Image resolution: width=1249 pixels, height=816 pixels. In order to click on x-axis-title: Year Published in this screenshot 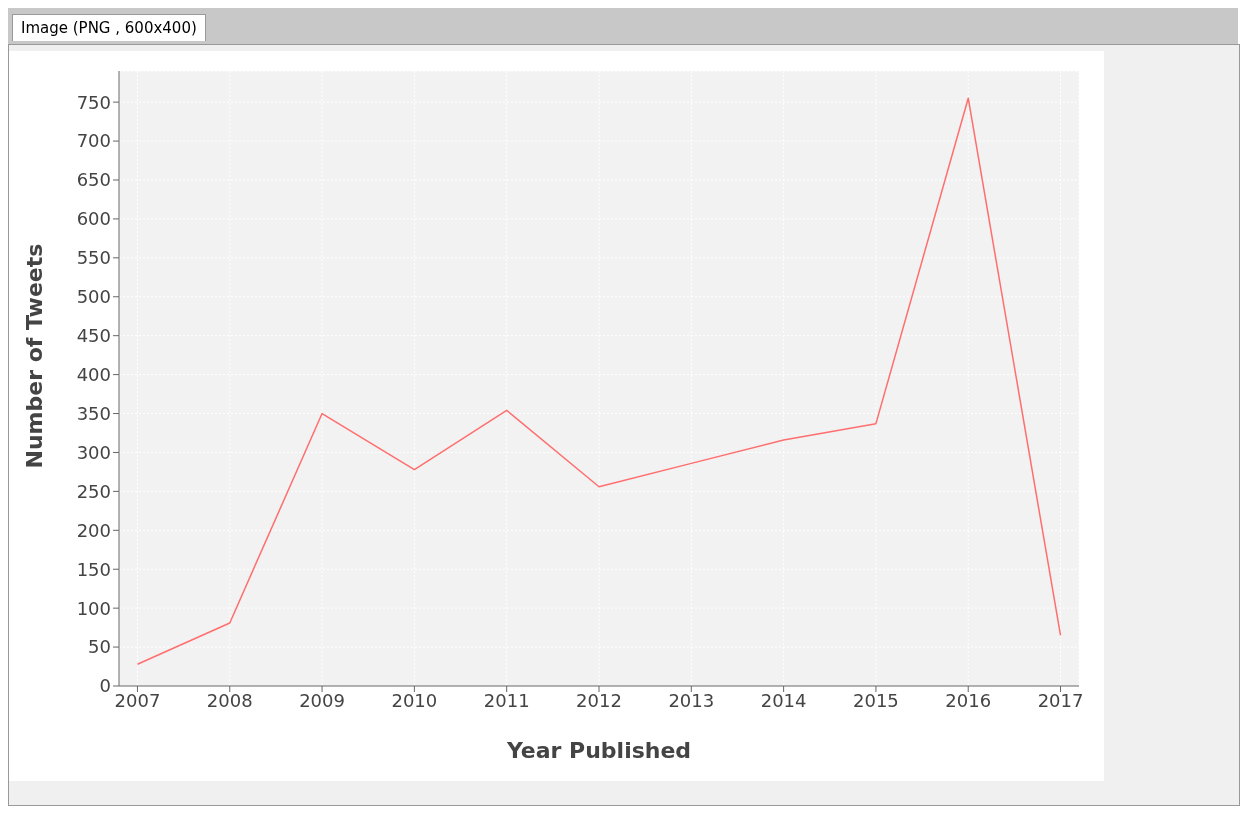, I will do `click(598, 750)`.